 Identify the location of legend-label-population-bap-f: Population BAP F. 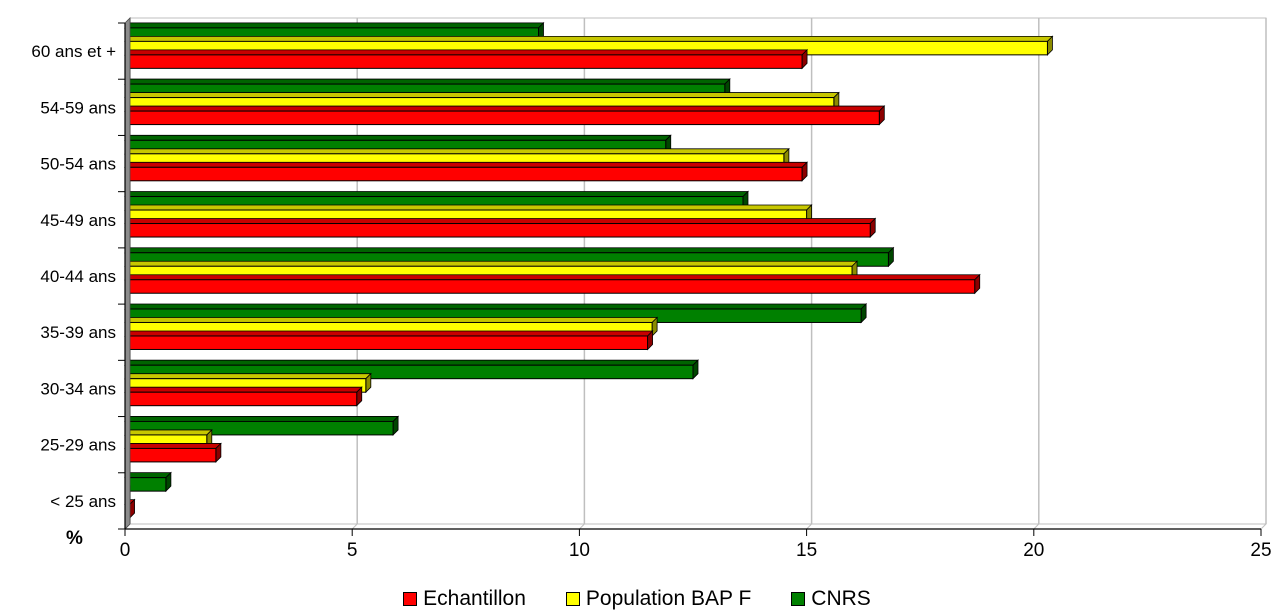
(668, 598).